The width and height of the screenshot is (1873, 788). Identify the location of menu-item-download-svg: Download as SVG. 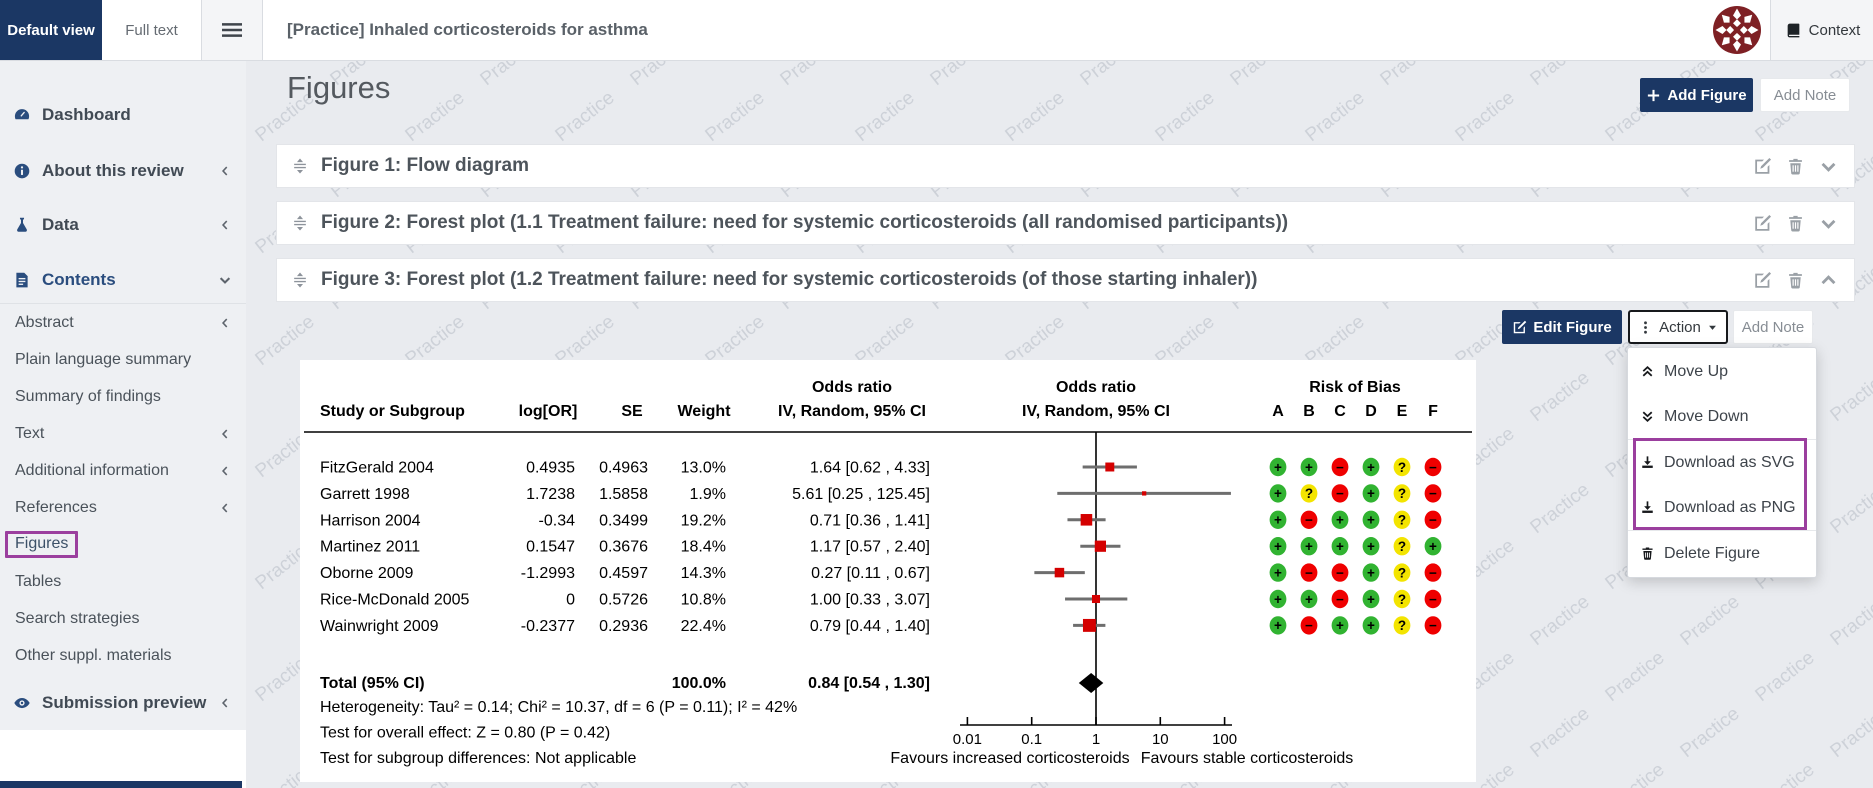
(1722, 462).